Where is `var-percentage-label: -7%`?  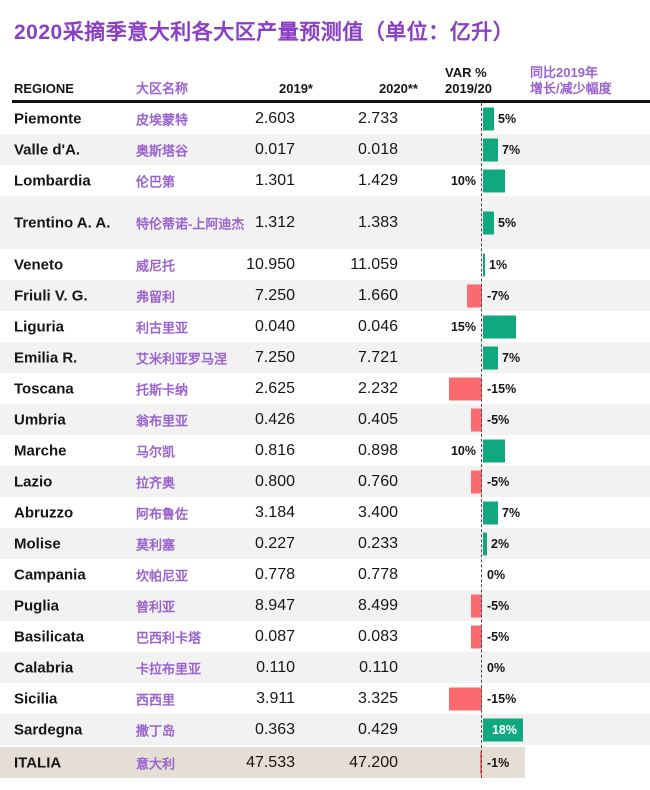 var-percentage-label: -7% is located at coordinates (498, 295).